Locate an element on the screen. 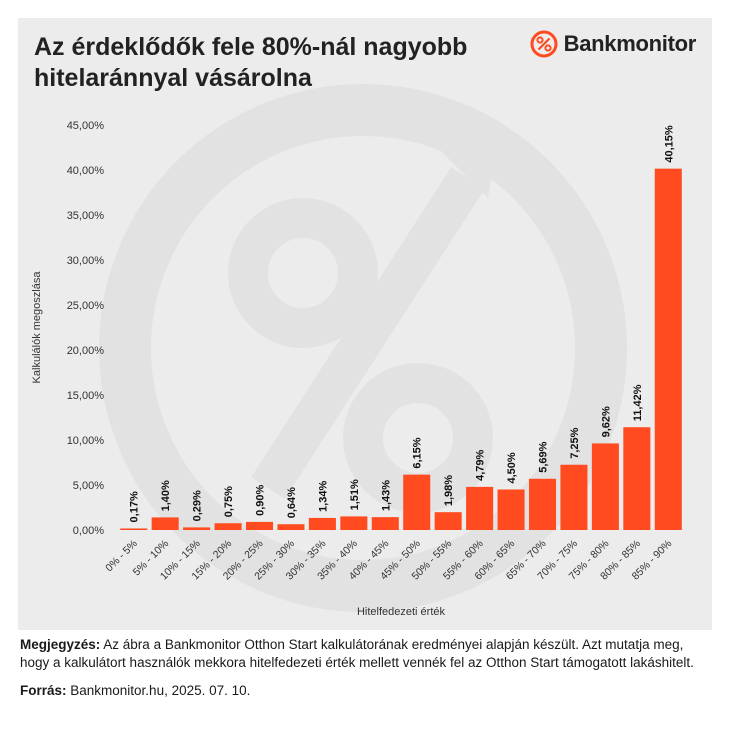  y-tick-label: 45,00% is located at coordinates (86, 126).